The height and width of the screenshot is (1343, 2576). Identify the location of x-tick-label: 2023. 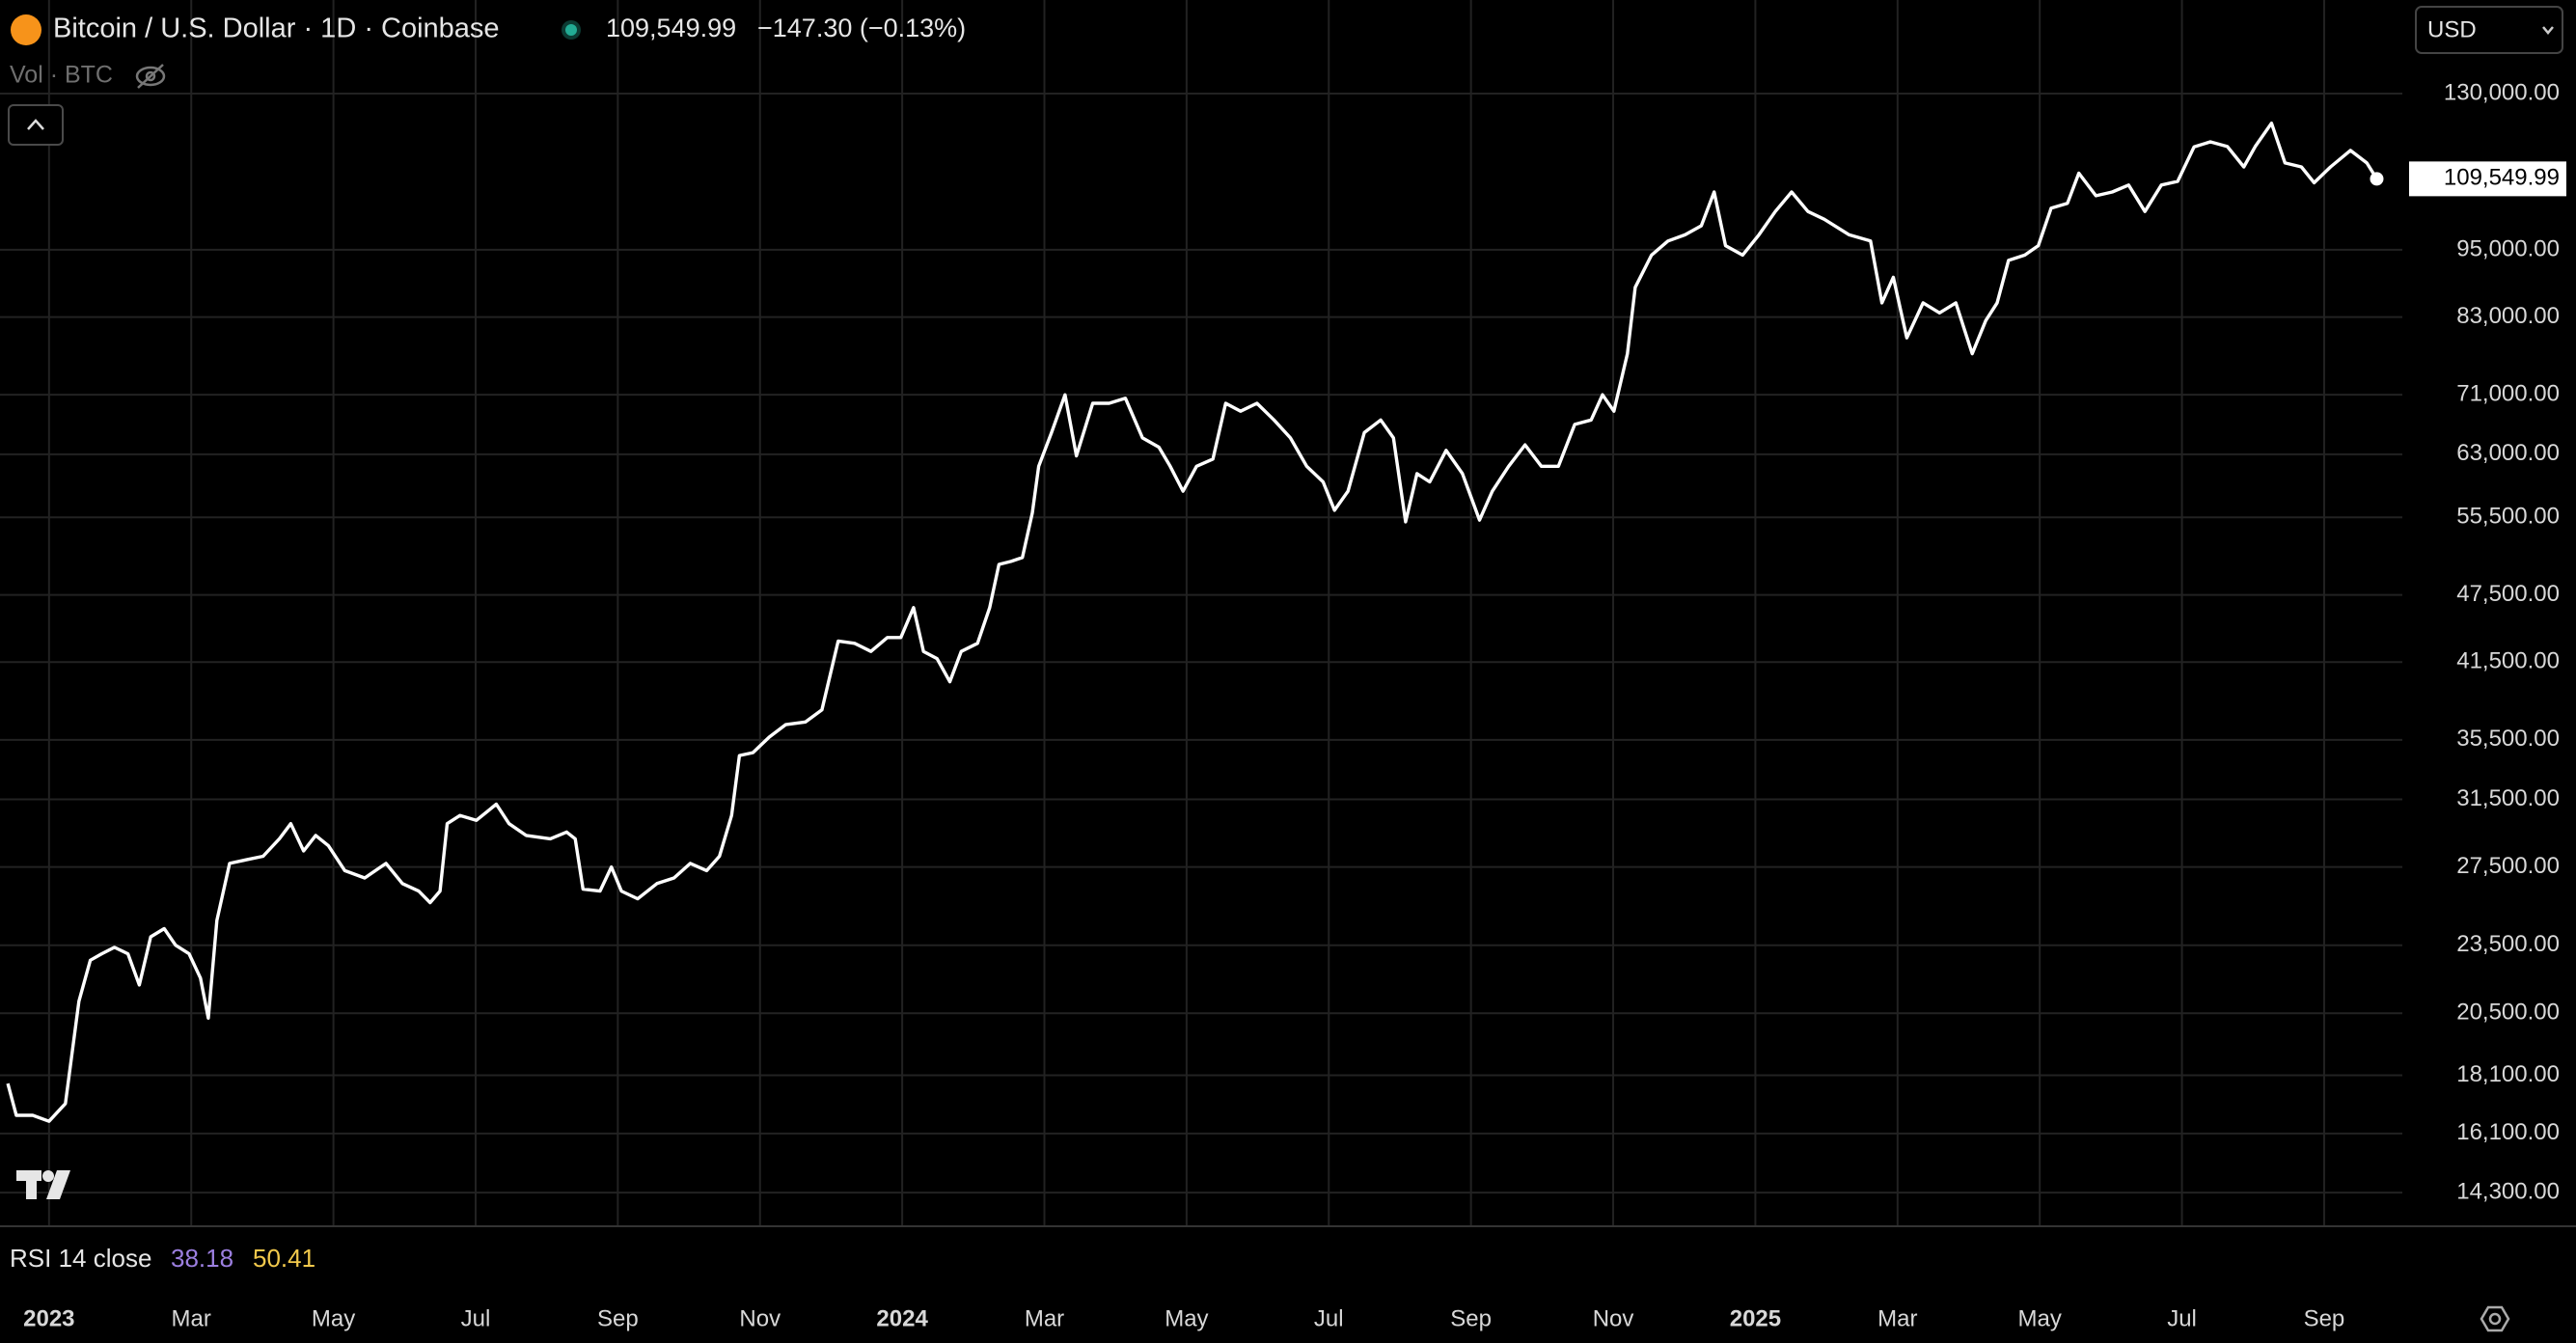
(49, 1318).